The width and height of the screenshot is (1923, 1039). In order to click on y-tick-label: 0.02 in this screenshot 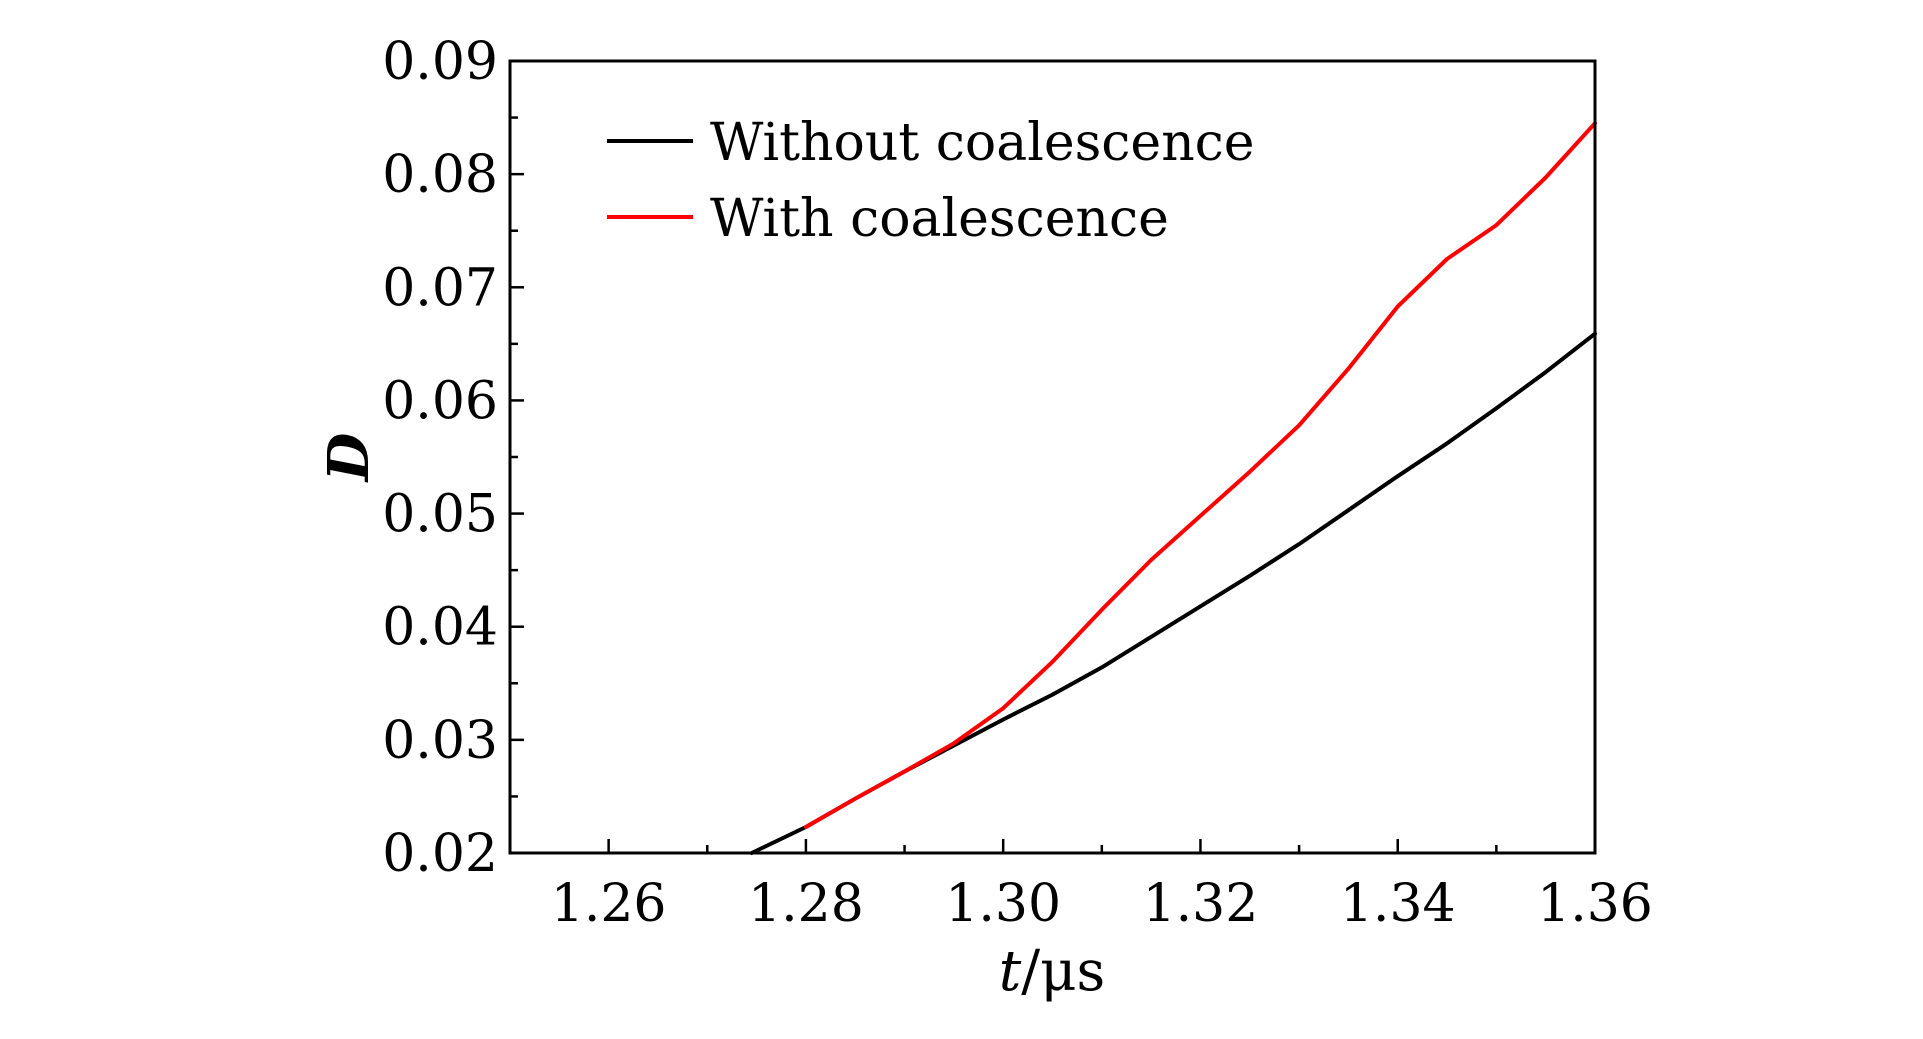, I will do `click(440, 854)`.